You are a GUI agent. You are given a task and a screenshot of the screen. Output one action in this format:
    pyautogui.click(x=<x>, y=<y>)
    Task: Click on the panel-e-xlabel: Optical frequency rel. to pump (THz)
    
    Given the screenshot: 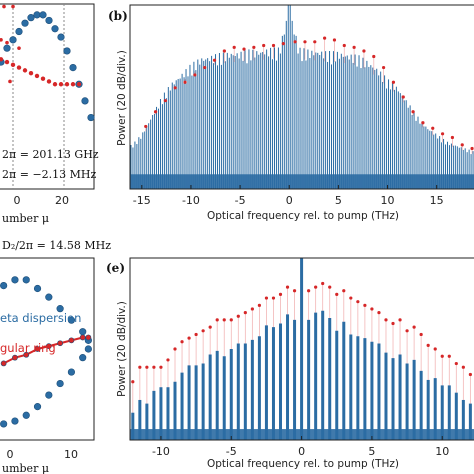 What is the action you would take?
    pyautogui.click(x=303, y=464)
    